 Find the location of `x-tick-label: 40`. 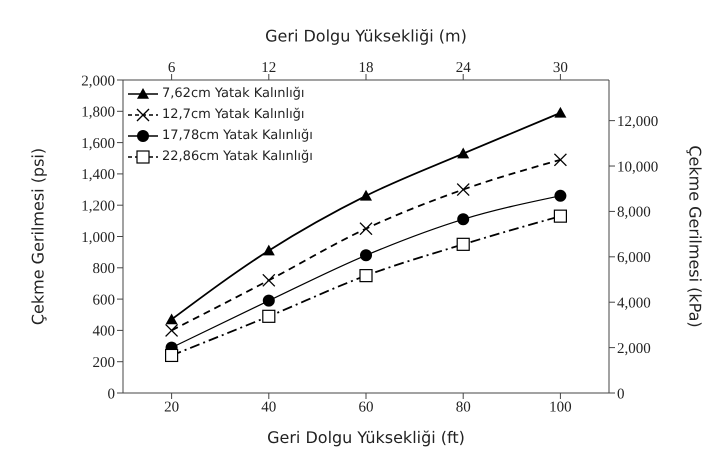

x-tick-label: 40 is located at coordinates (268, 408).